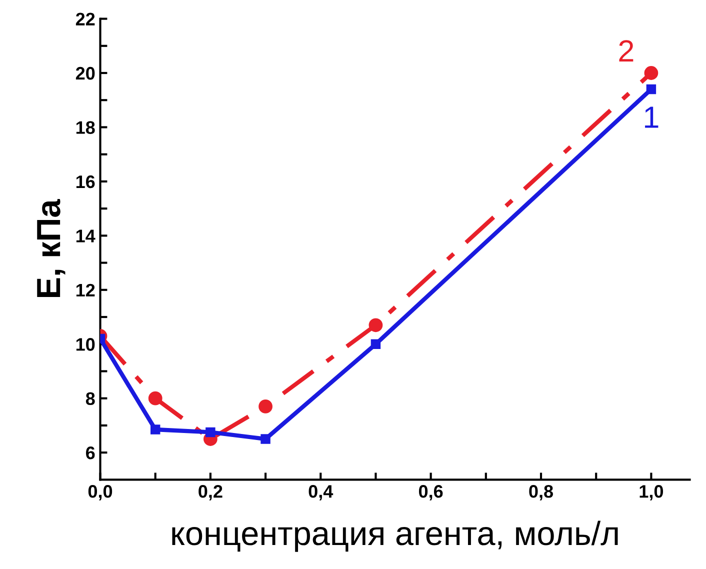  What do you see at coordinates (652, 492) in the screenshot?
I see `x-tick-label: 1,0` at bounding box center [652, 492].